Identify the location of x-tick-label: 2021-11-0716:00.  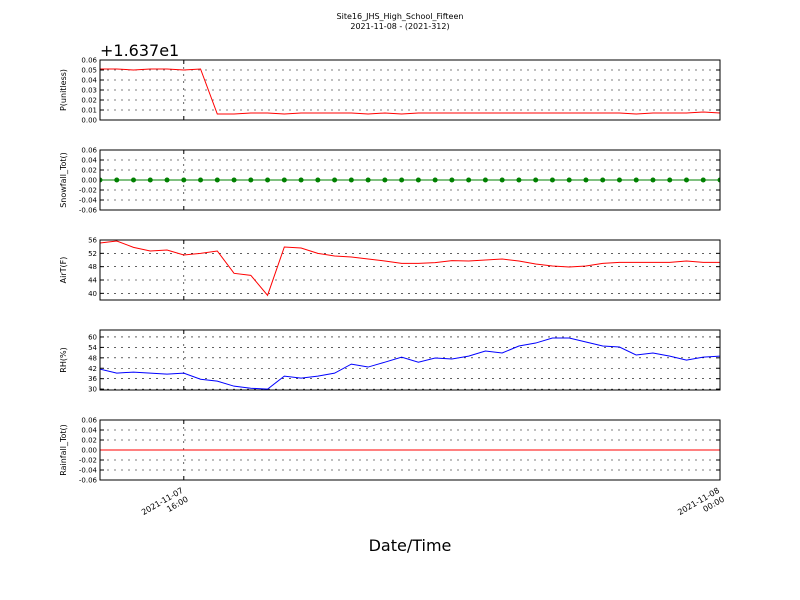
(165, 506).